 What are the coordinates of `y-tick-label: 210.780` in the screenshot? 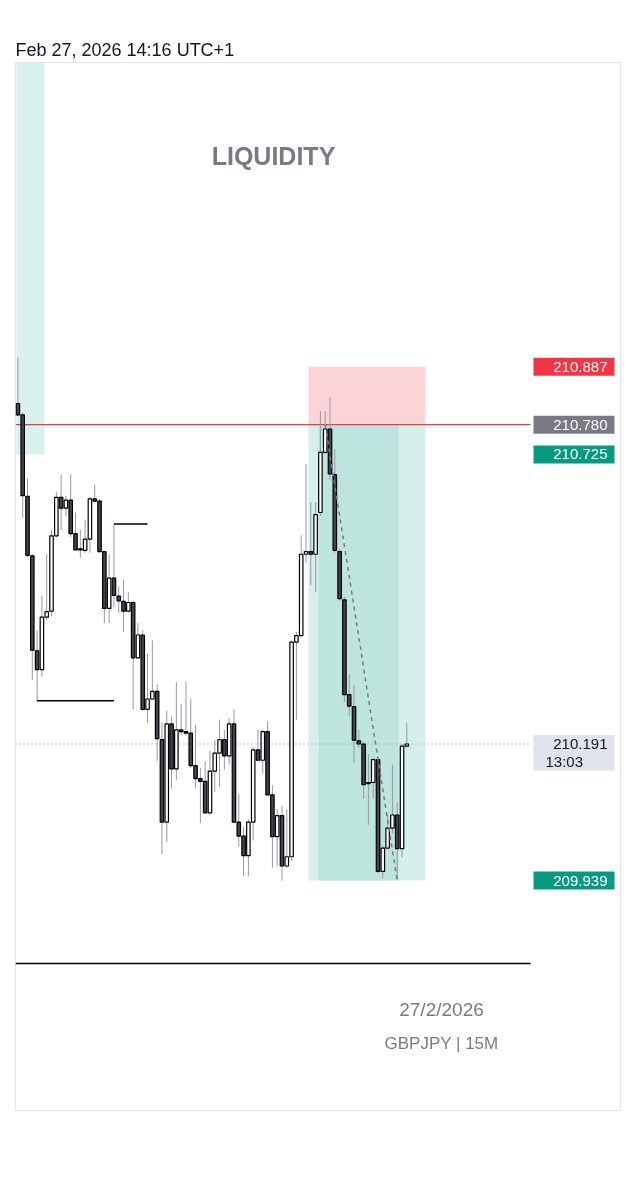 It's located at (580, 424).